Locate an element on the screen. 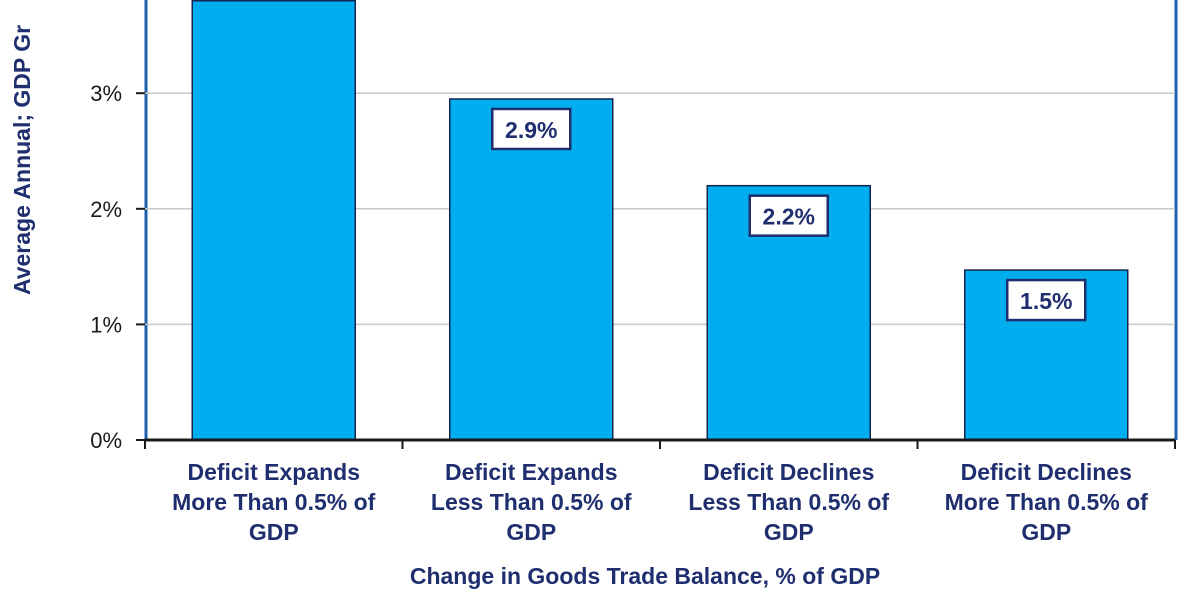 This screenshot has height=600, width=1200. data-label-2: 2.9% is located at coordinates (531, 130).